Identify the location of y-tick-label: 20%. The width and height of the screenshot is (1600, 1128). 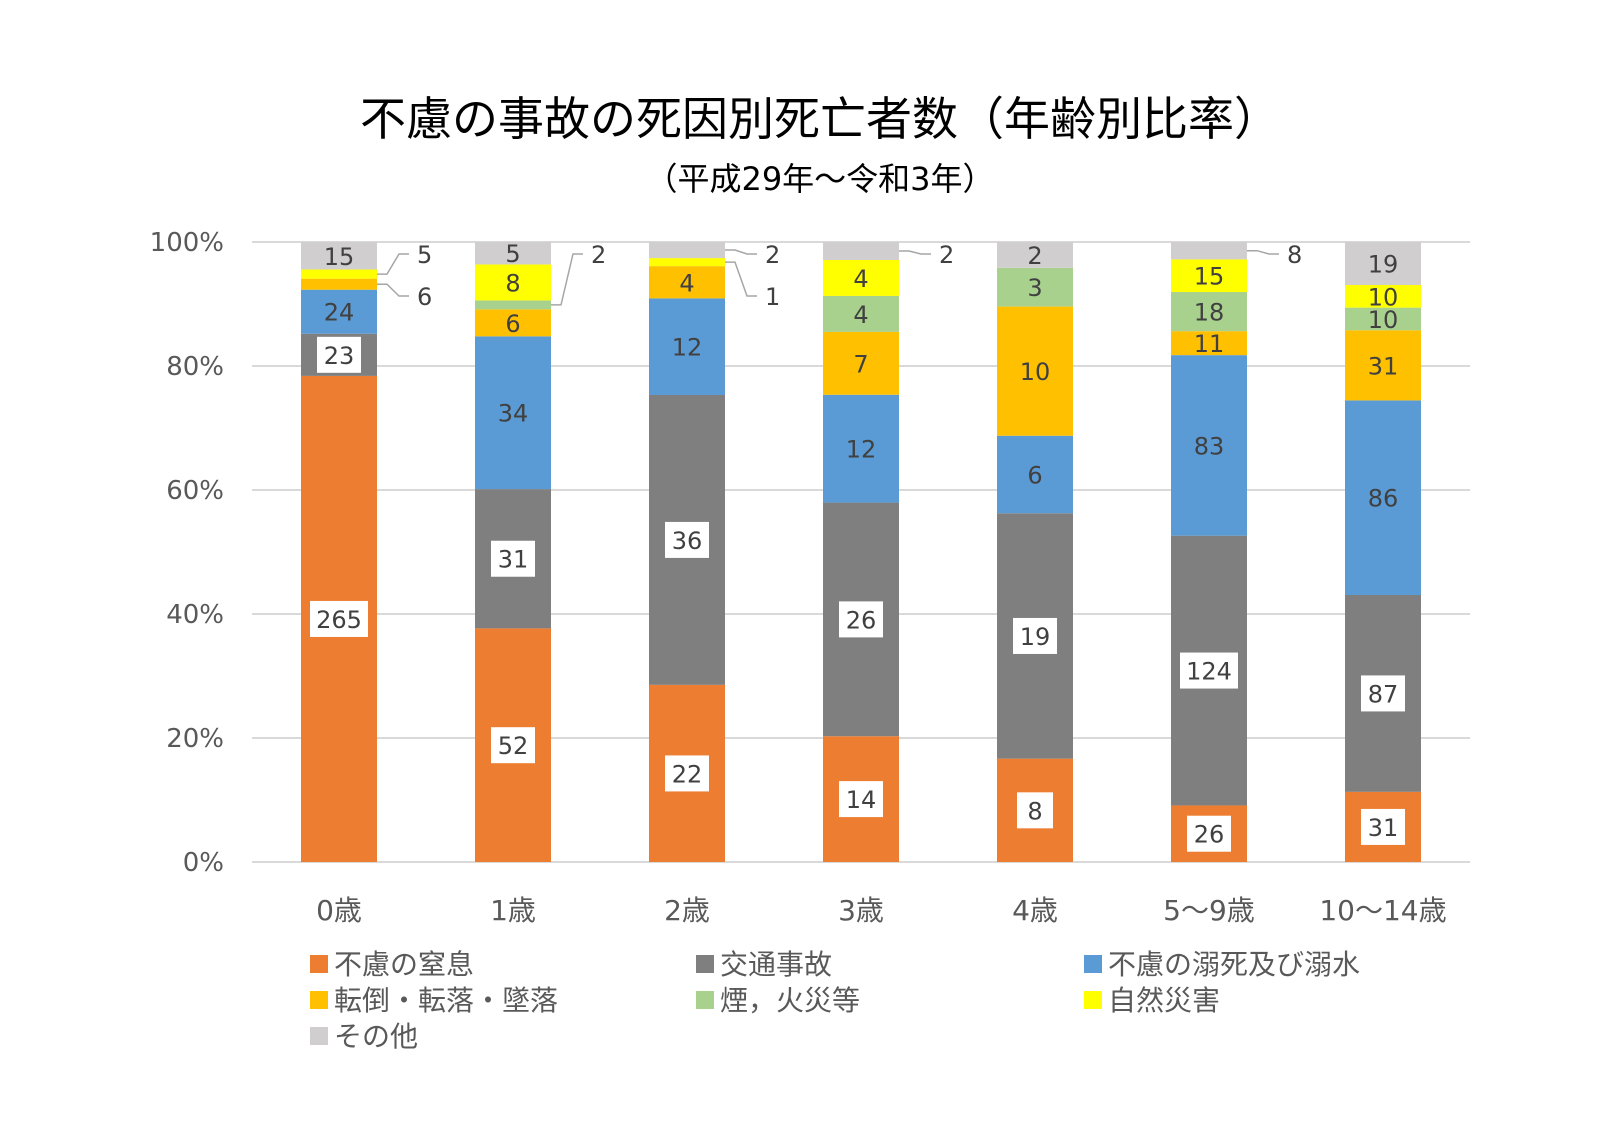
(195, 739).